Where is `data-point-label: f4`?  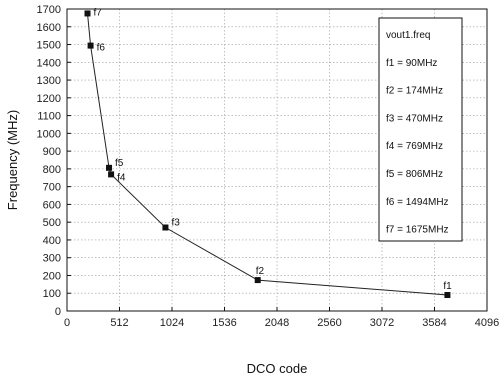
data-point-label: f4 is located at coordinates (121, 177).